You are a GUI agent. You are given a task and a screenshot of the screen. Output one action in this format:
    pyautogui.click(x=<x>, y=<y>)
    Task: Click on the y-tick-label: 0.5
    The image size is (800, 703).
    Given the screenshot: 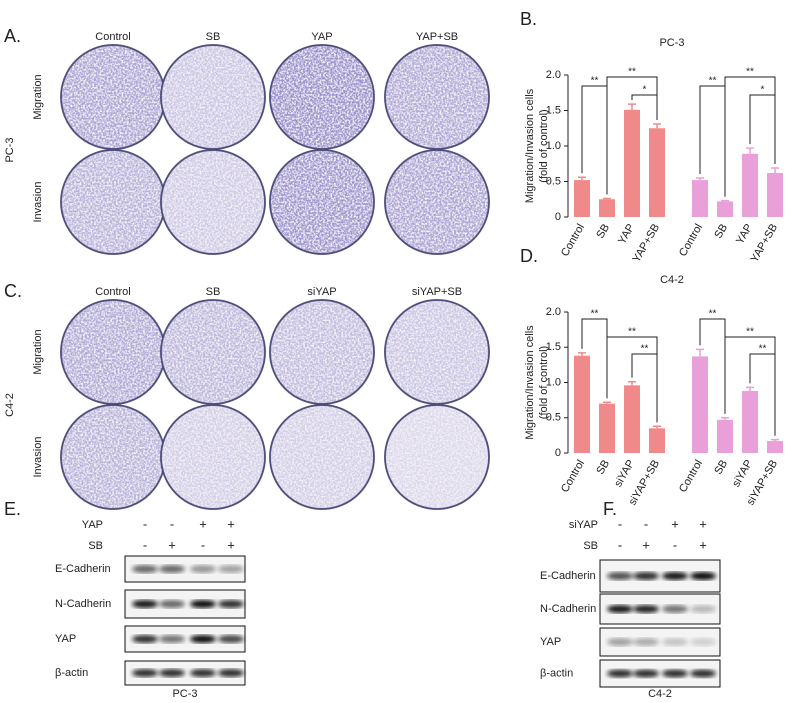 What is the action you would take?
    pyautogui.click(x=553, y=418)
    